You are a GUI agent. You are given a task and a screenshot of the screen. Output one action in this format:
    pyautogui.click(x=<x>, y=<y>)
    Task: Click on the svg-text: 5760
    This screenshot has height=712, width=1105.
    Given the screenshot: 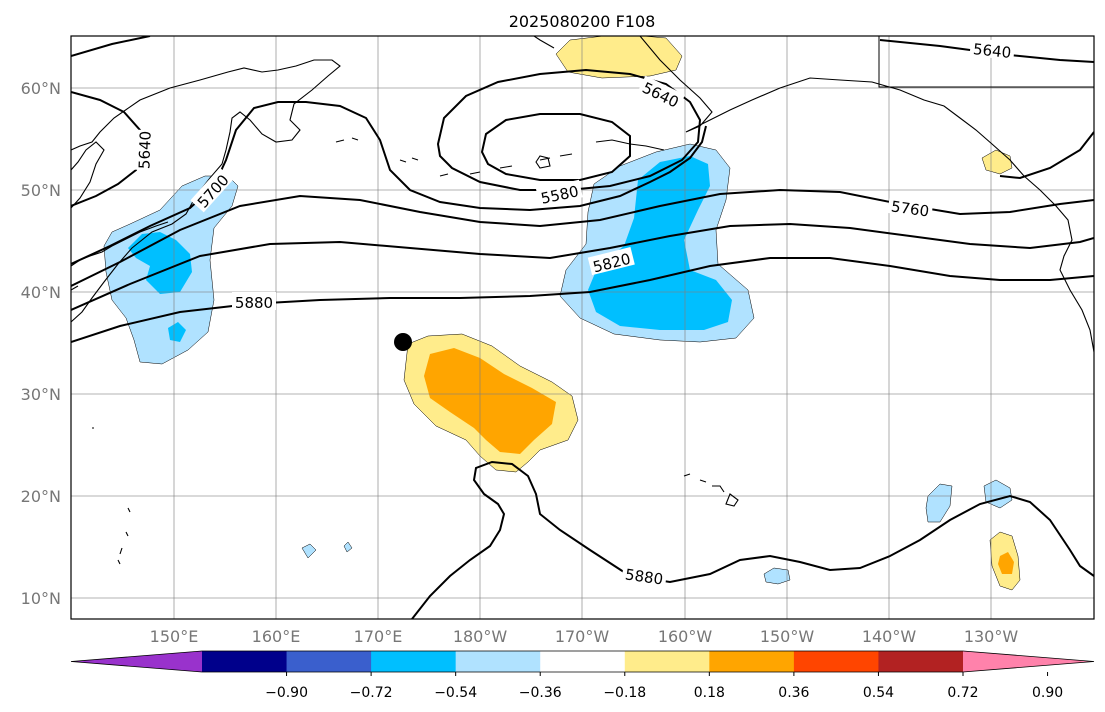 What is the action you would take?
    pyautogui.click(x=910, y=208)
    